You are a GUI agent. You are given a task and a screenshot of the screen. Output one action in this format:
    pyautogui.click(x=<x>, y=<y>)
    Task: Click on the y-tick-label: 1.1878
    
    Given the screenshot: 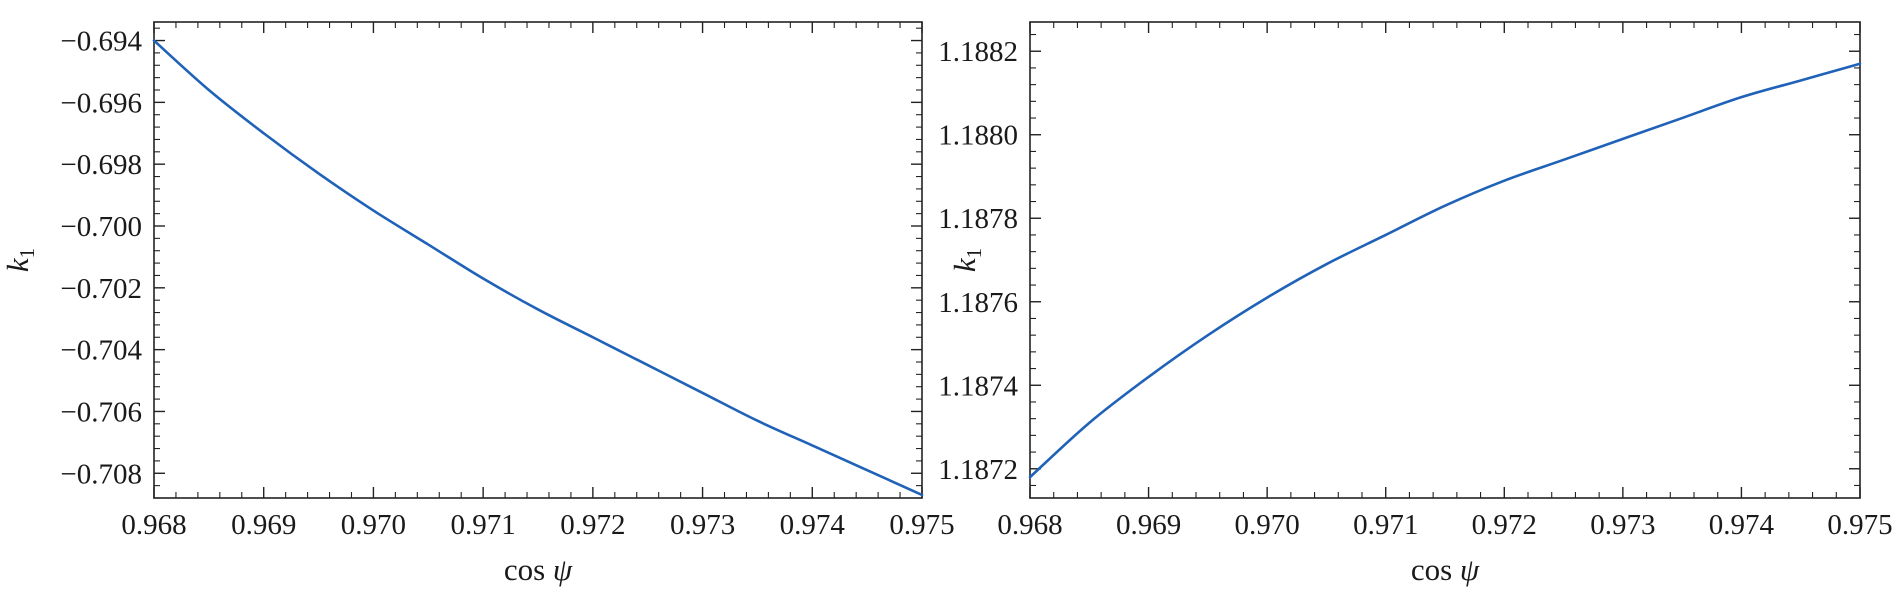 What is the action you would take?
    pyautogui.click(x=978, y=219)
    